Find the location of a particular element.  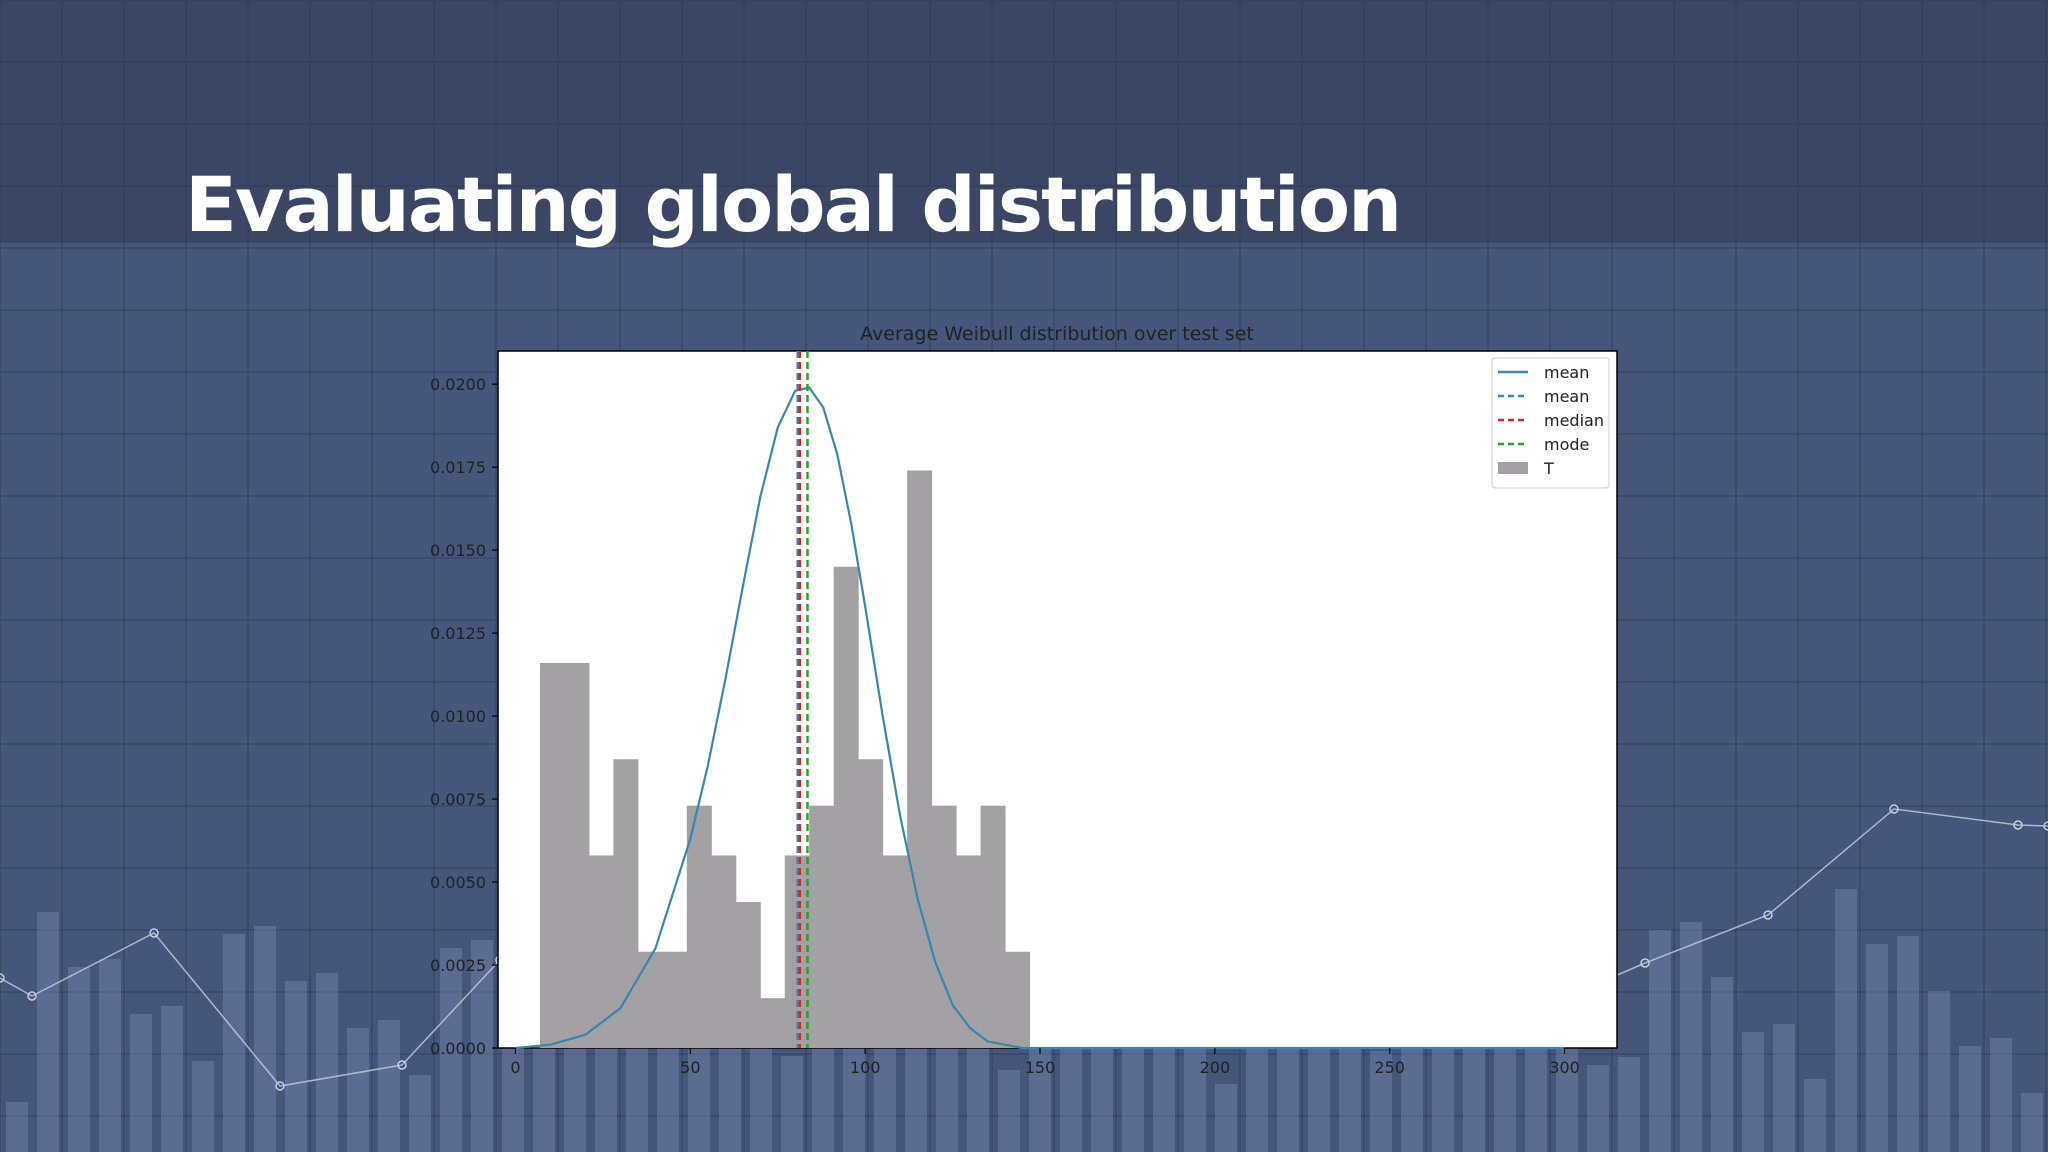

y-tick-label: 0.0125 is located at coordinates (458, 633).